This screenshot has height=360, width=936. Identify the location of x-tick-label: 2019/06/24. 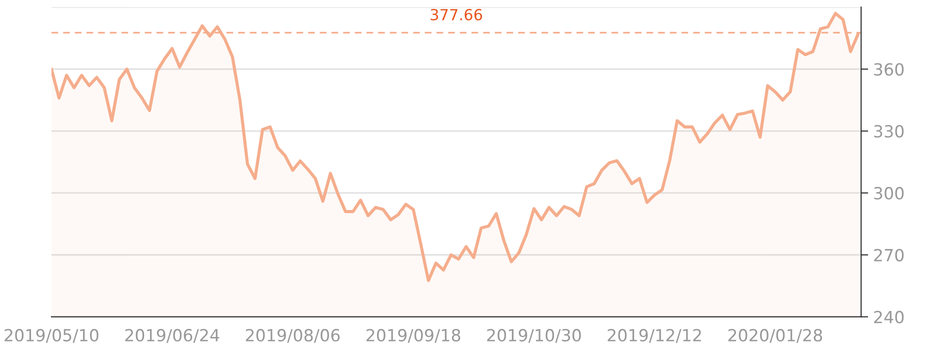
(172, 335).